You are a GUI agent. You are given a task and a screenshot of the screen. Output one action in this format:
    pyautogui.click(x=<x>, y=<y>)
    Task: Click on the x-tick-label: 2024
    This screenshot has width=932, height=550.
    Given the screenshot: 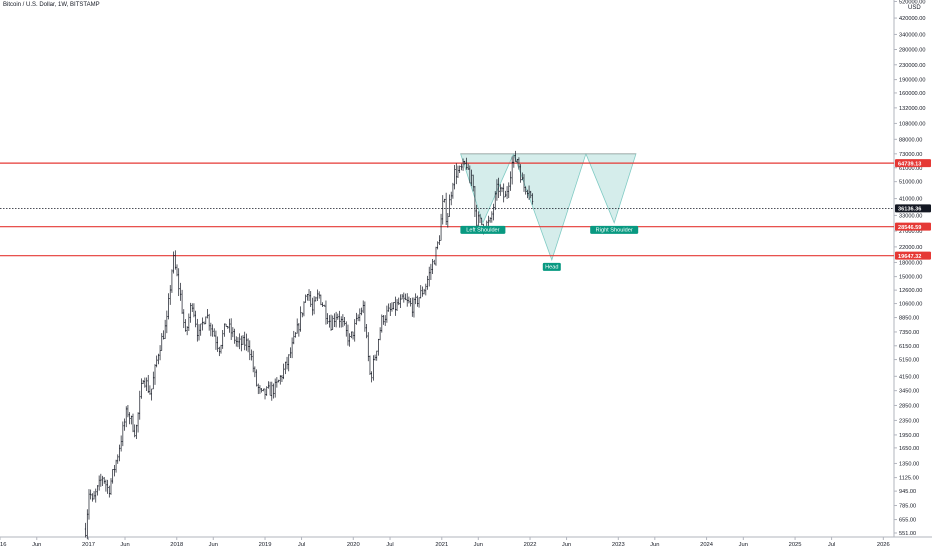 What is the action you would take?
    pyautogui.click(x=707, y=545)
    